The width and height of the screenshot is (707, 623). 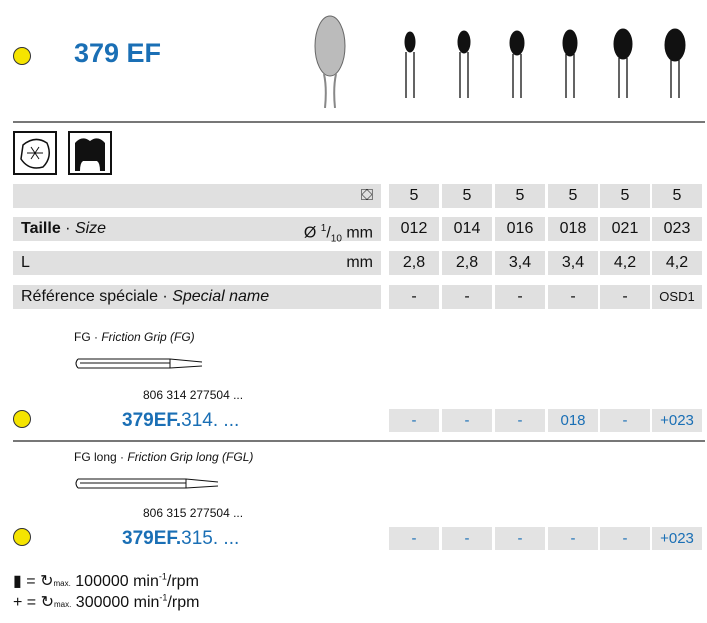 I want to click on fg-shank-drawing, so click(x=139, y=363).